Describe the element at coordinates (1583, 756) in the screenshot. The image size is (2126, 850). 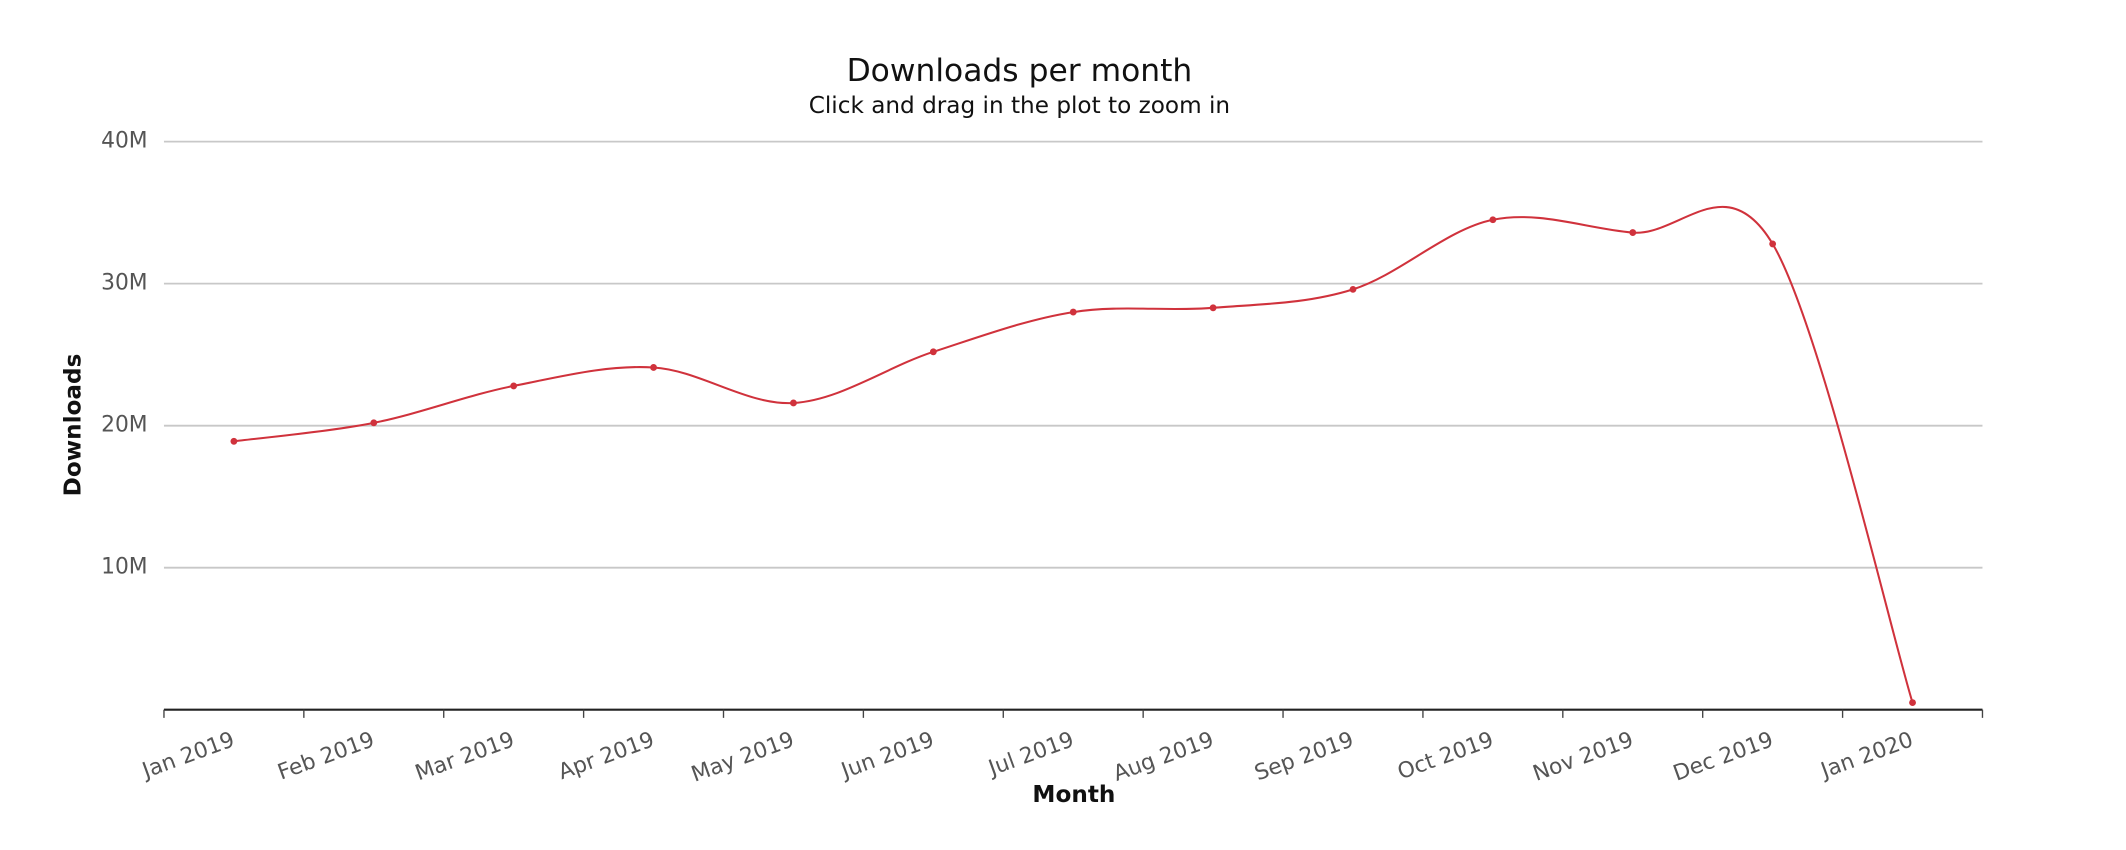
I see `x-tick-label: Nov 2019` at that location.